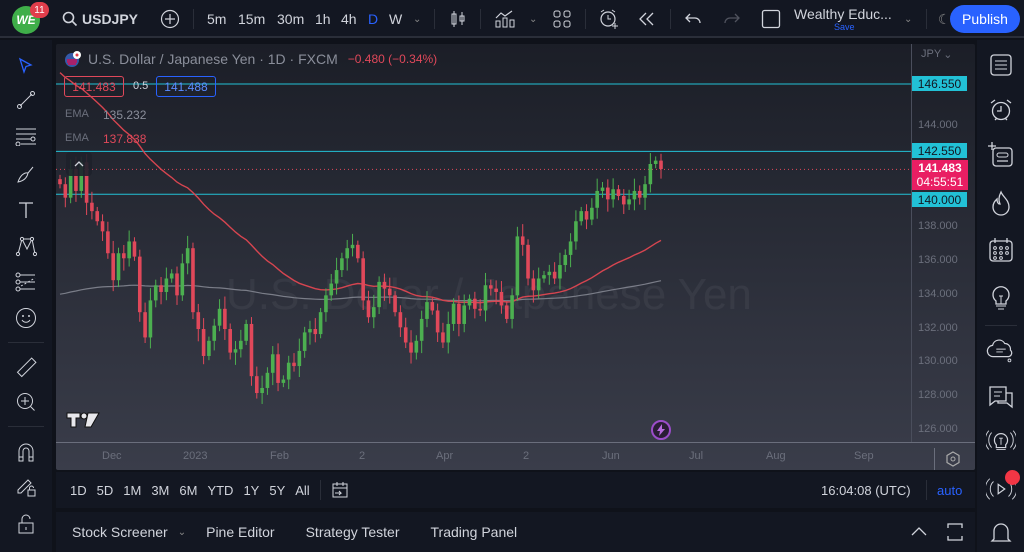 This screenshot has height=552, width=1024. I want to click on ema-fast-label: EMA, so click(77, 138).